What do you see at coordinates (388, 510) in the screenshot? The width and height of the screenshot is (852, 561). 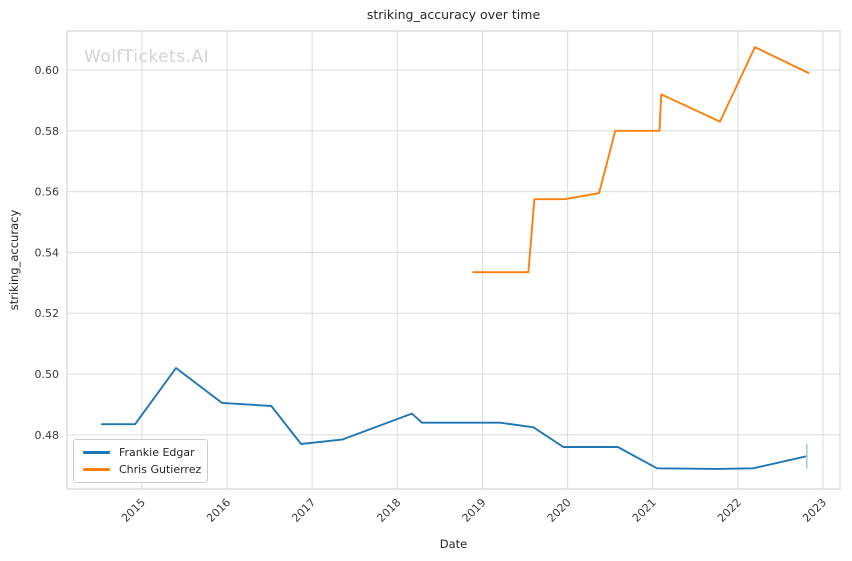 I see `x-tick-label: 2018` at bounding box center [388, 510].